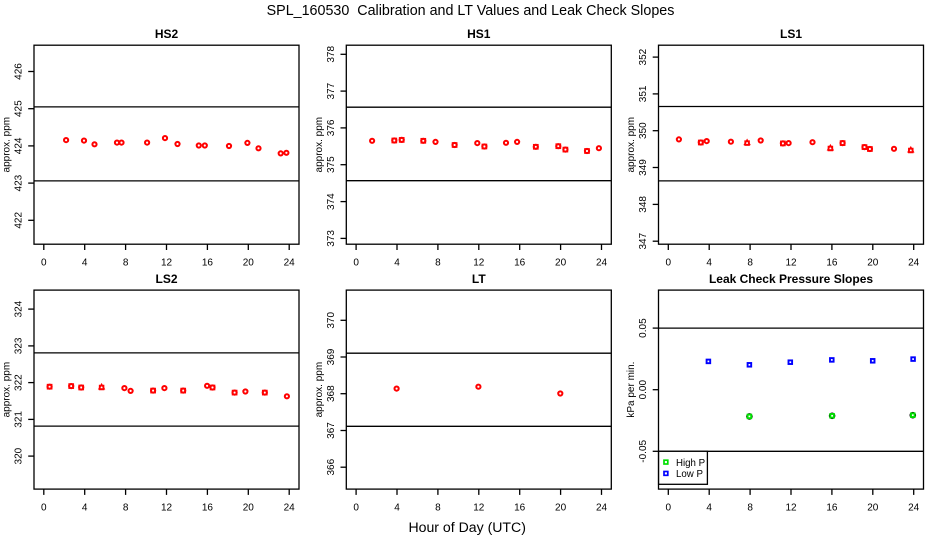 The image size is (936, 540). Describe the element at coordinates (331, 201) in the screenshot. I see `svg-text: 374` at that location.